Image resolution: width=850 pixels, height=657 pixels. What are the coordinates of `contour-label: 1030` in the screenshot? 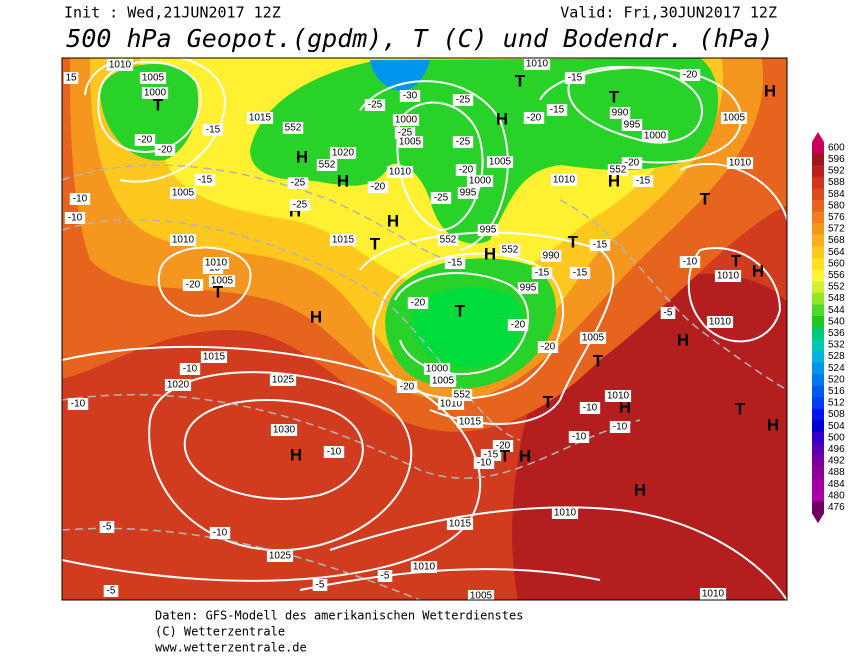 It's located at (284, 430).